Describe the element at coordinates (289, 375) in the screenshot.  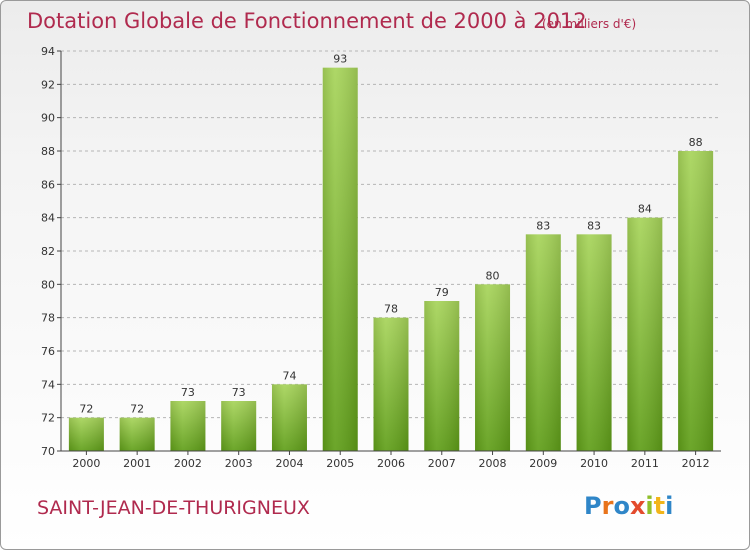
I see `data-label: 74` at that location.